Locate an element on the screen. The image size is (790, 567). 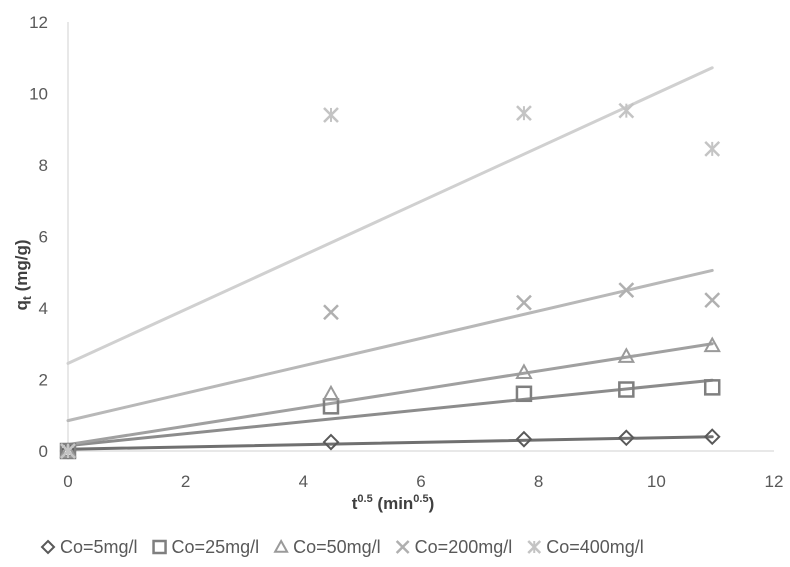
legend-item: Co=25mg/l is located at coordinates (206, 547).